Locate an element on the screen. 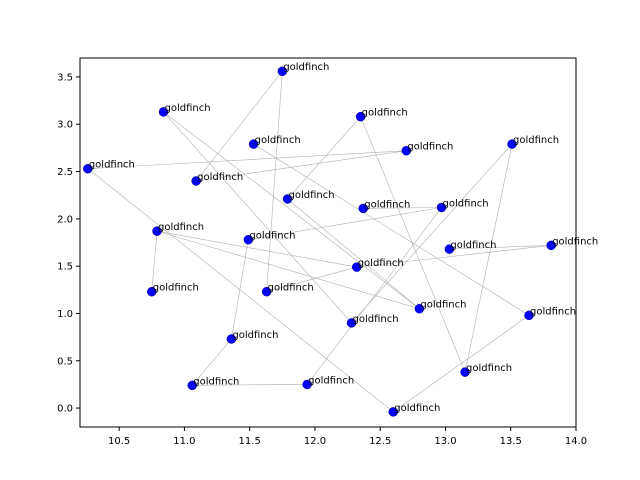 This screenshot has width=640, height=480. x-tick-label: 13.5 is located at coordinates (511, 441).